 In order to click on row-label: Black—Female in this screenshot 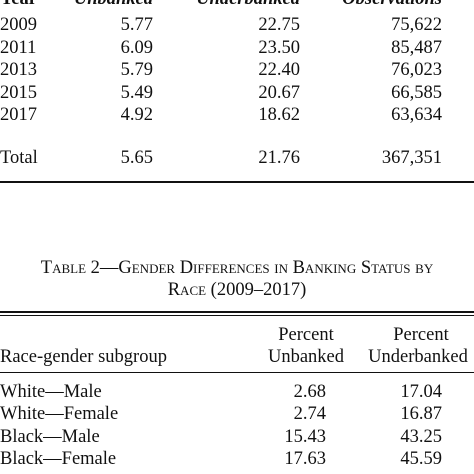, I will do `click(58, 459)`.